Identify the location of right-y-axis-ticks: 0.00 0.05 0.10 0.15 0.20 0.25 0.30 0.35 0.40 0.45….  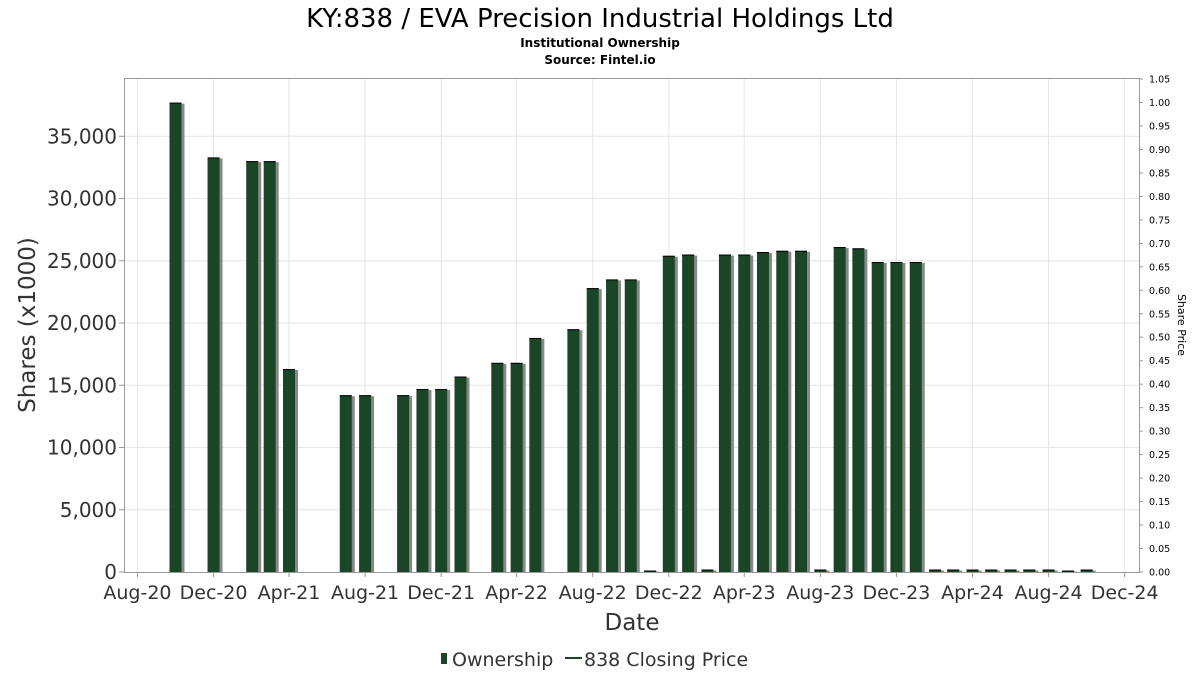
(1154, 327).